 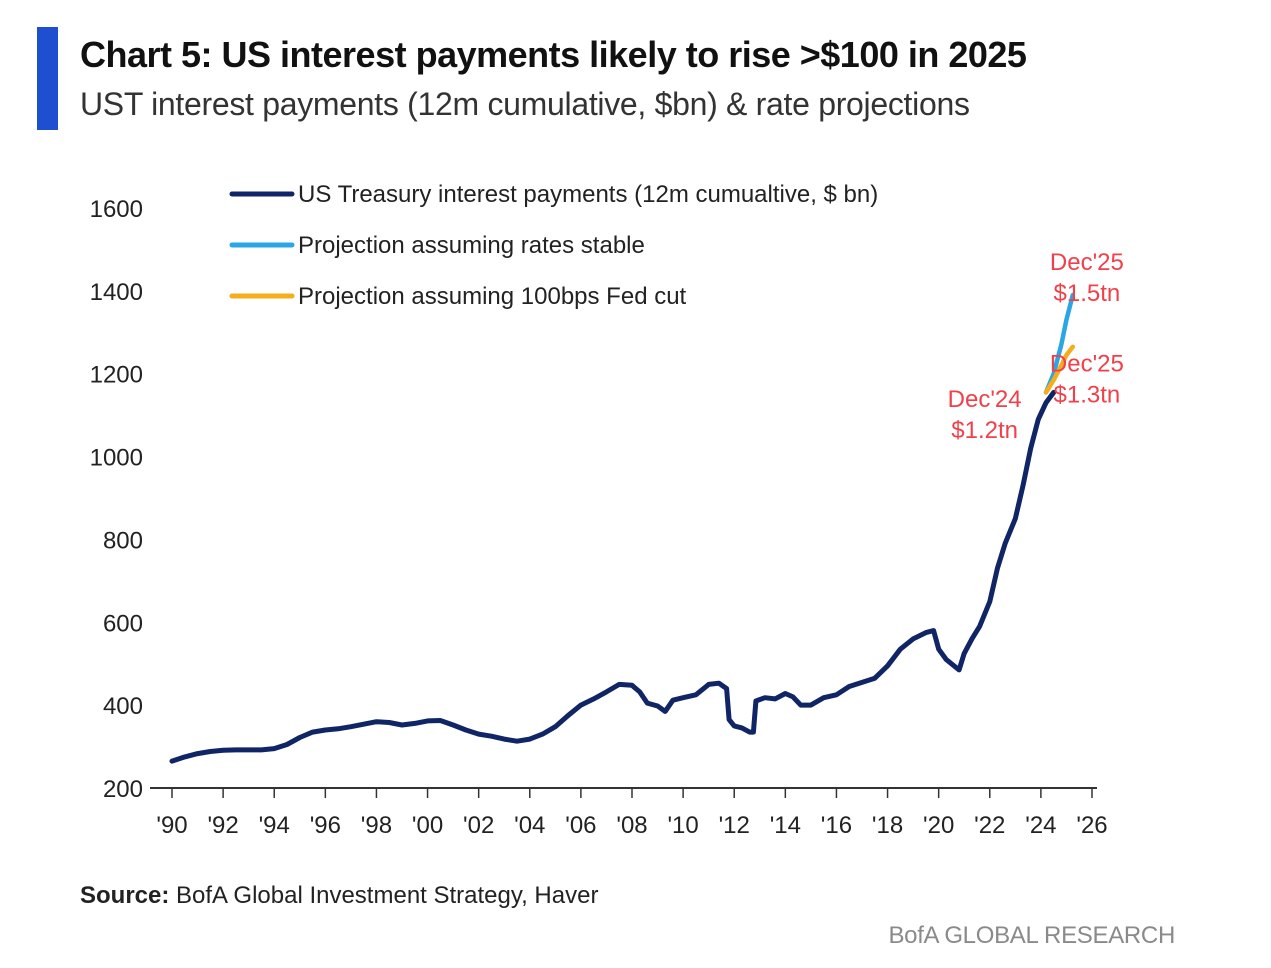 What do you see at coordinates (116, 292) in the screenshot?
I see `y-tick-label: 1400` at bounding box center [116, 292].